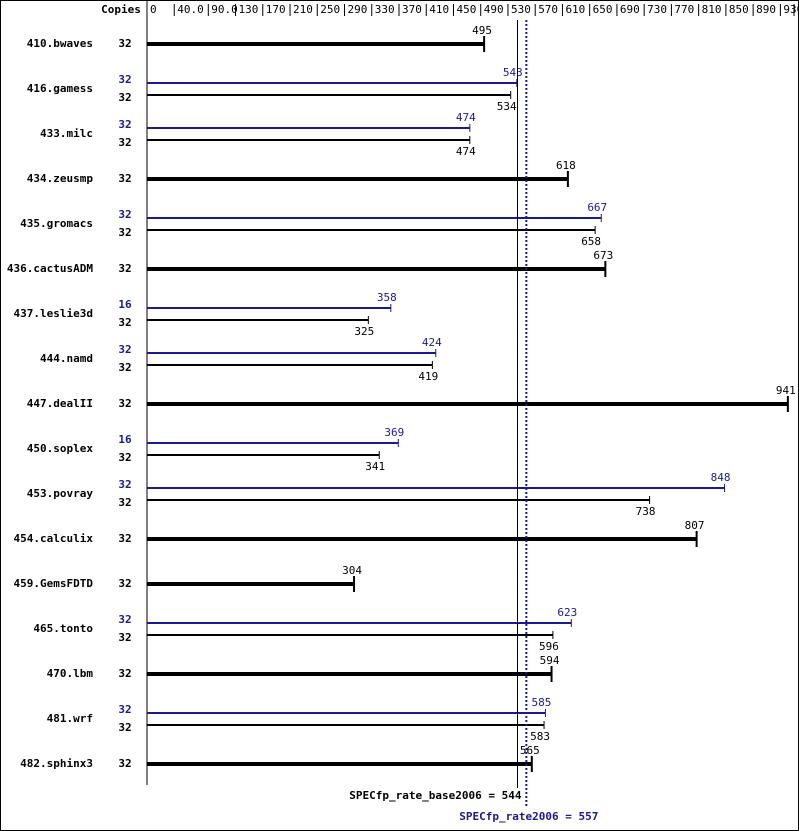 Image resolution: width=799 pixels, height=831 pixels. What do you see at coordinates (739, 9) in the screenshot?
I see `x-tick-label: 850` at bounding box center [739, 9].